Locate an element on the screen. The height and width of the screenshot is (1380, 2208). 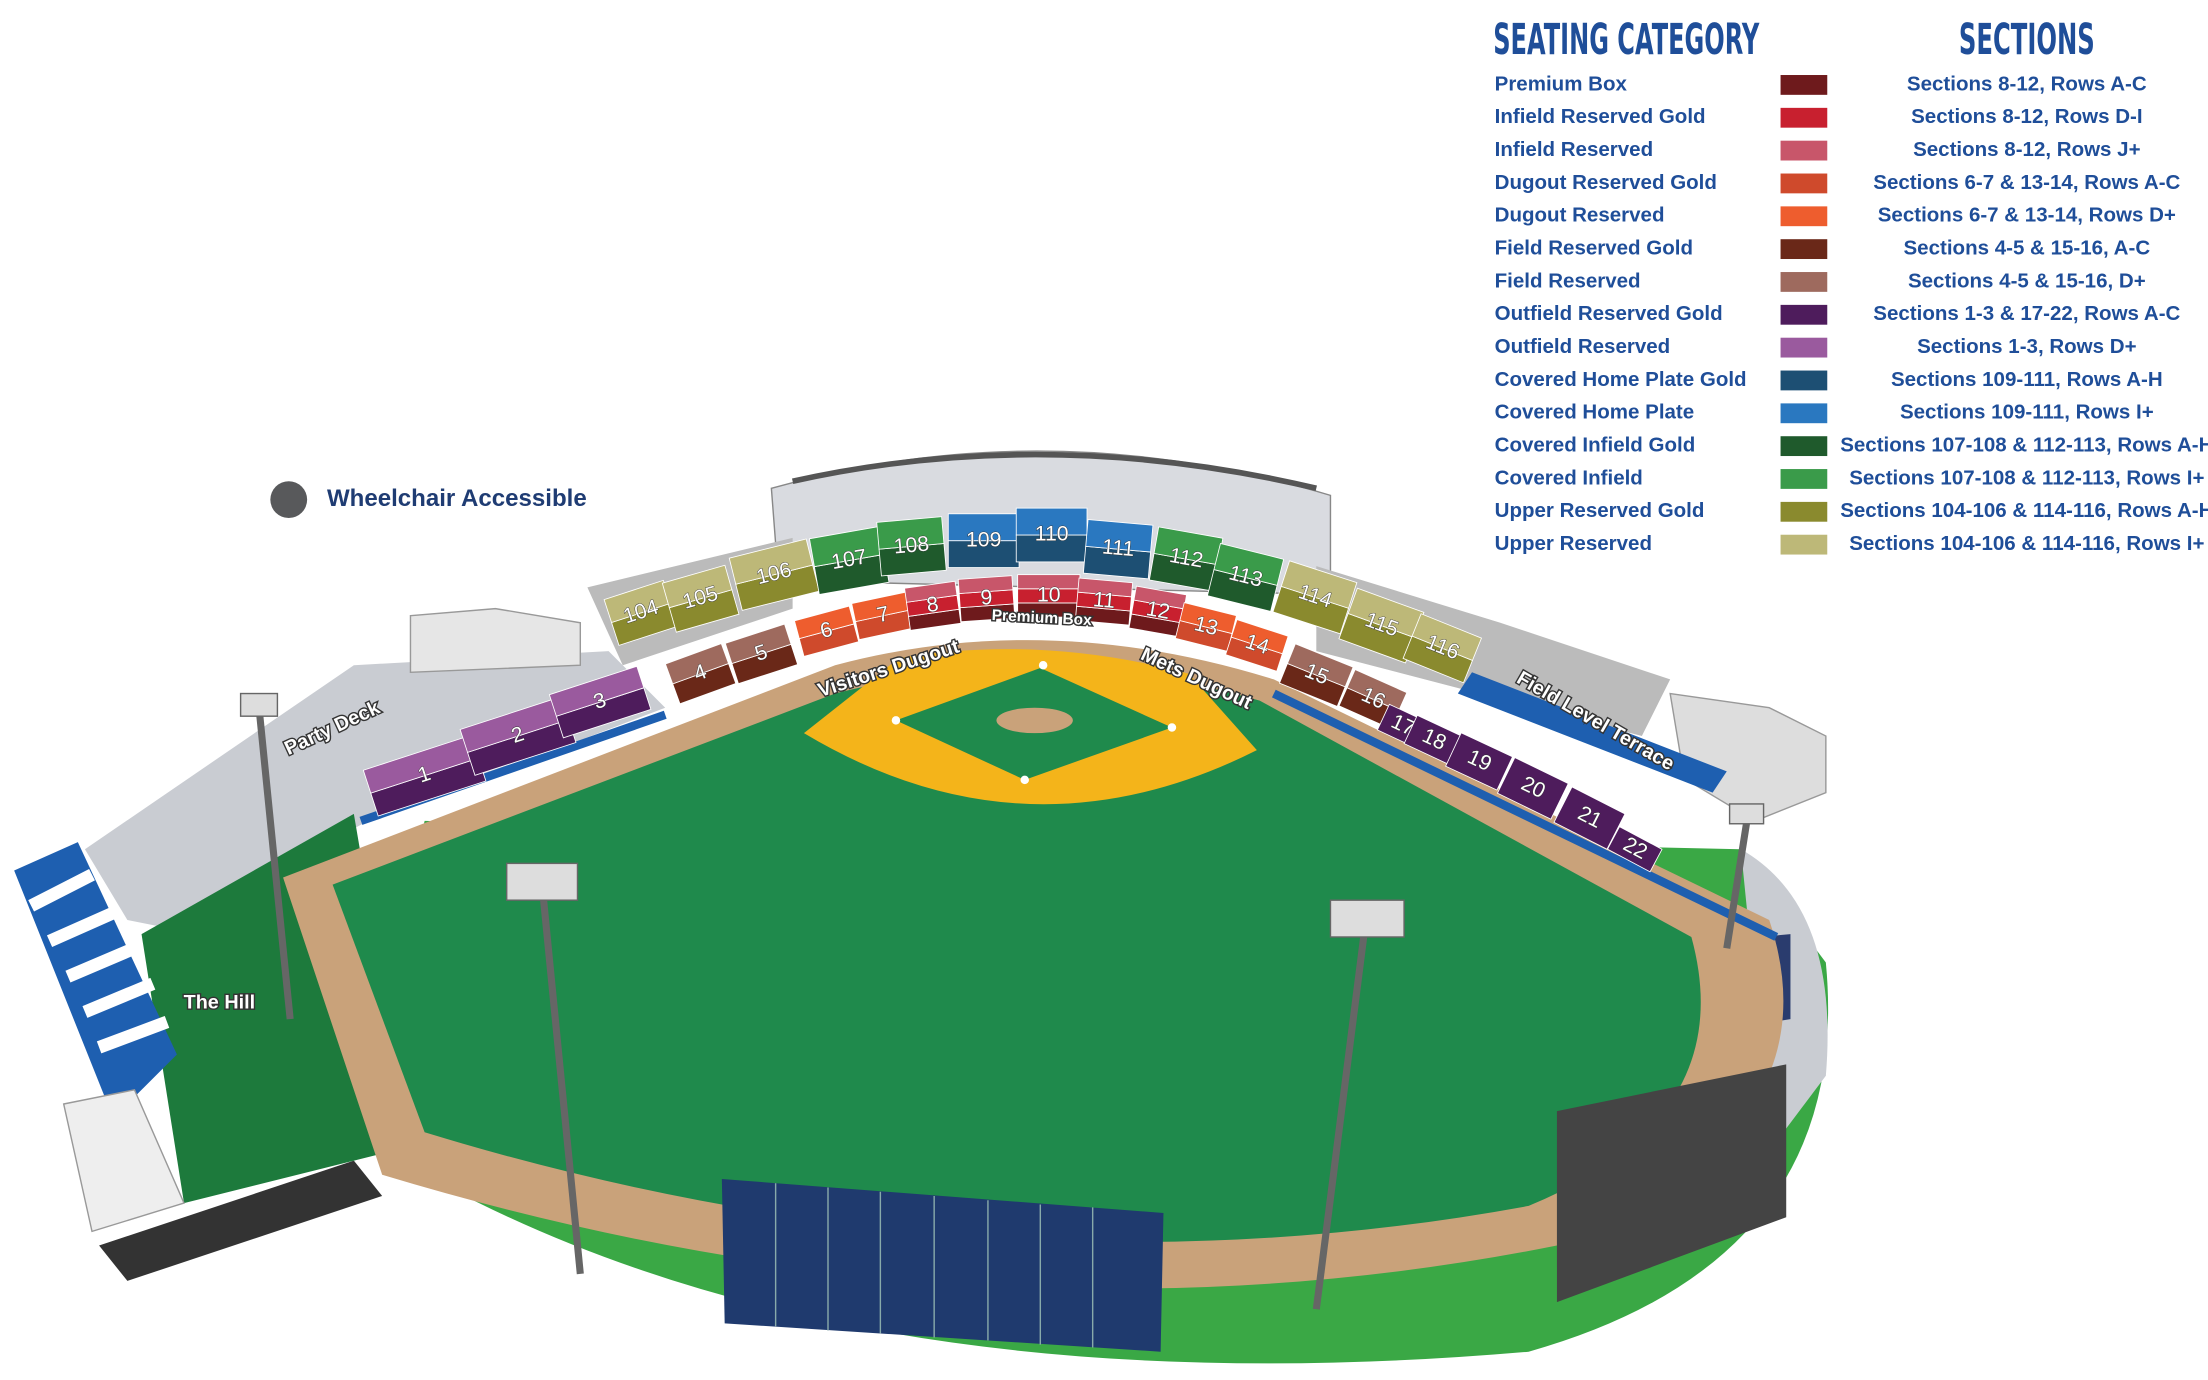
seat-section: 16 is located at coordinates (1373, 699).